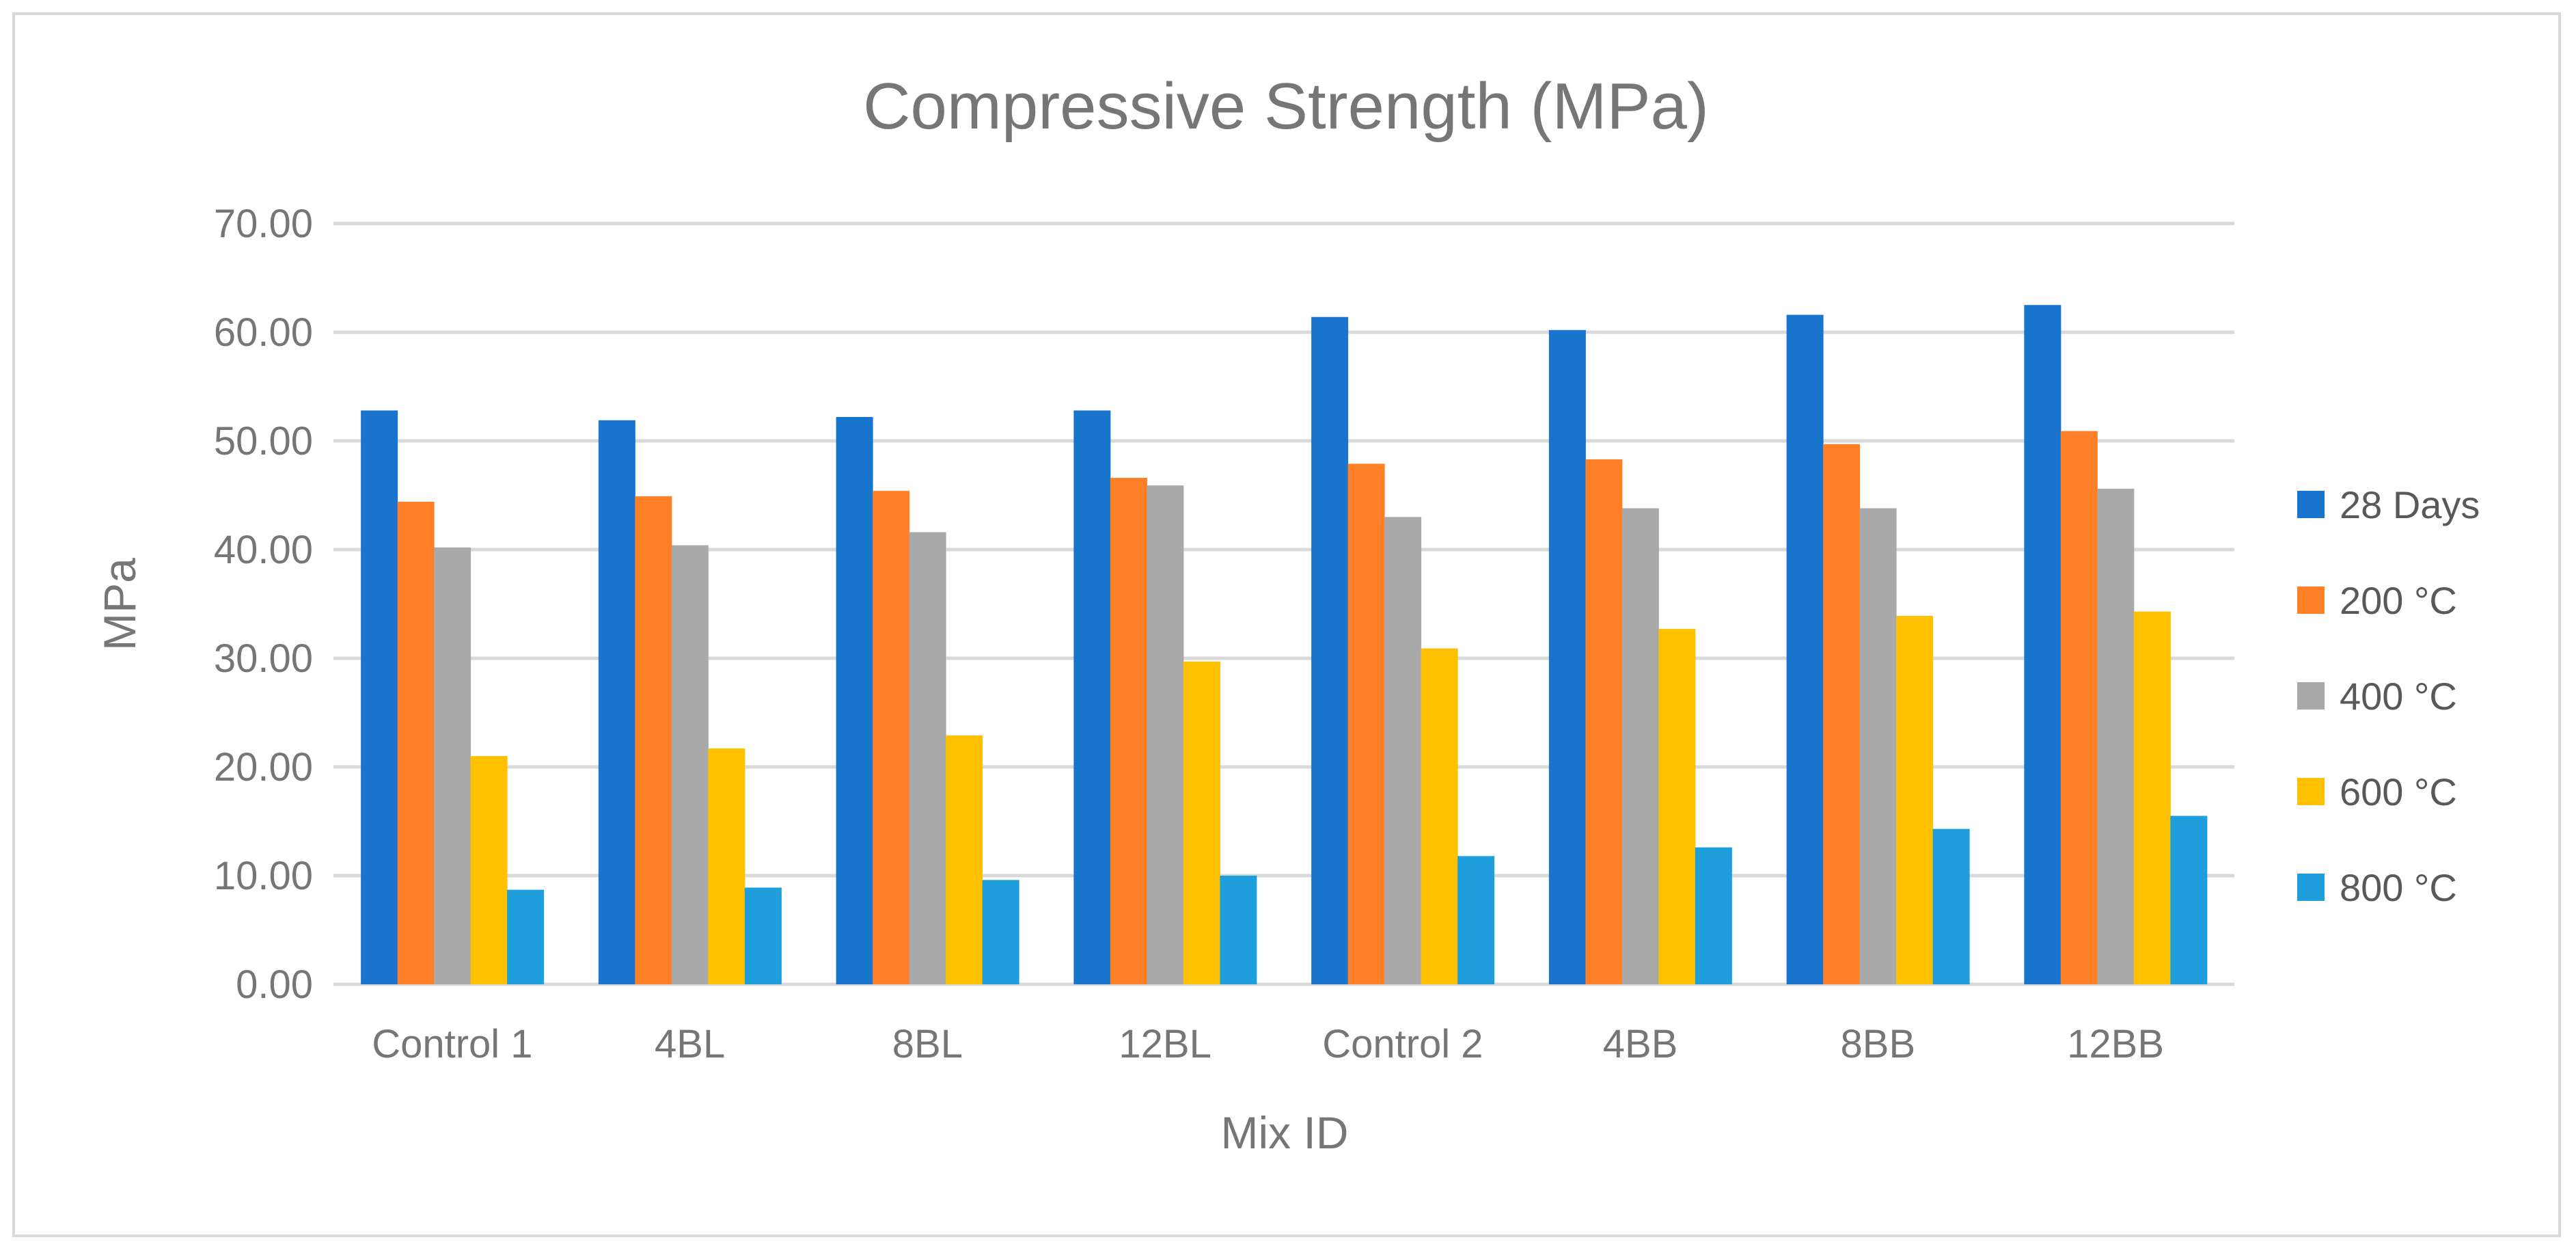  What do you see at coordinates (2398, 887) in the screenshot?
I see `legend-label: 800 °C` at bounding box center [2398, 887].